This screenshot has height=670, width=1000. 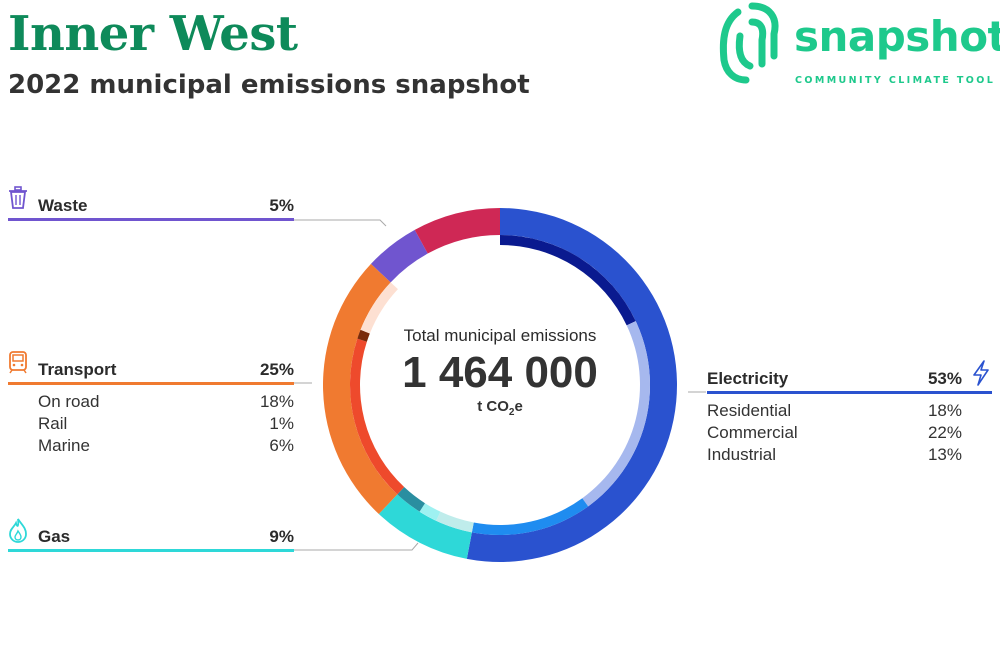 I want to click on donut-sub-slice-rail, so click(x=363, y=335).